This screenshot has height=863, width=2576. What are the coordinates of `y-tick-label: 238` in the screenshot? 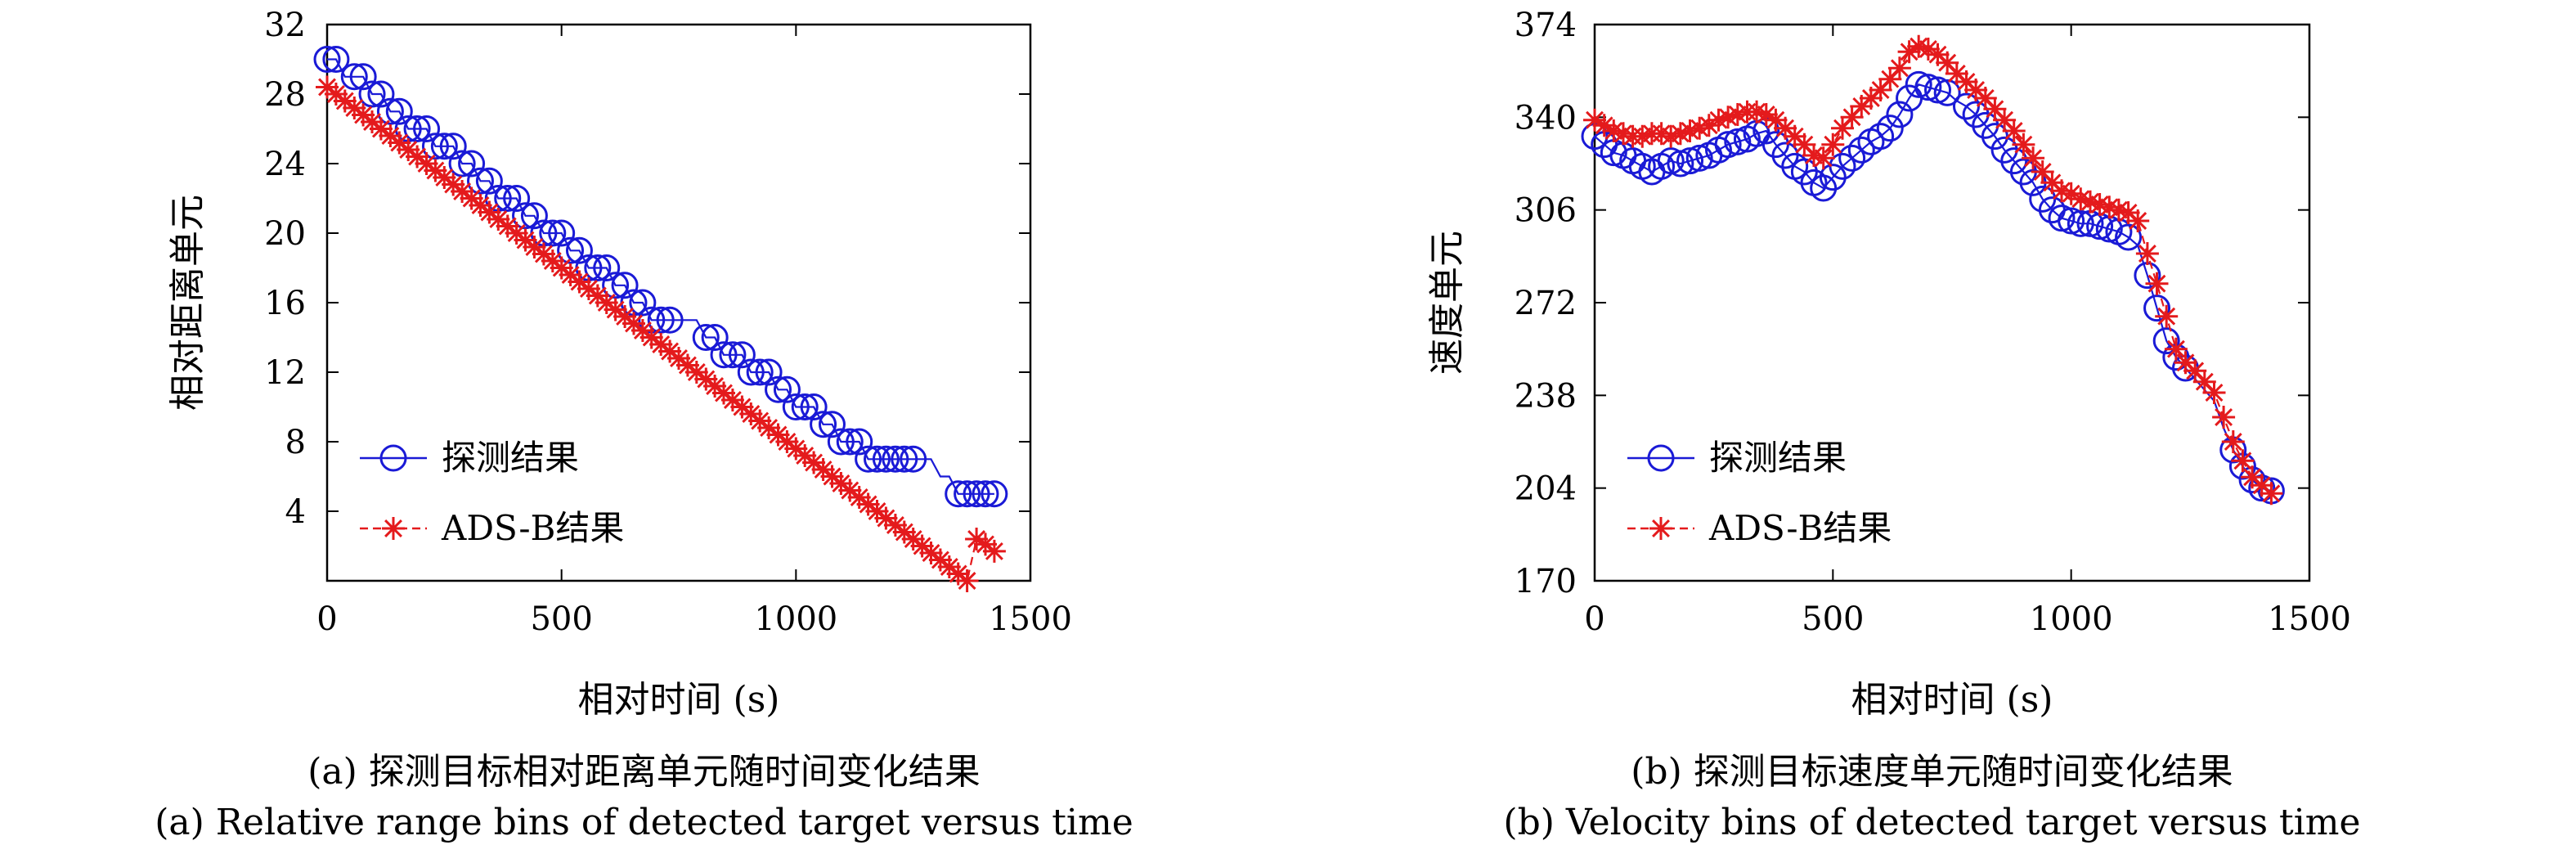 It's located at (1546, 396).